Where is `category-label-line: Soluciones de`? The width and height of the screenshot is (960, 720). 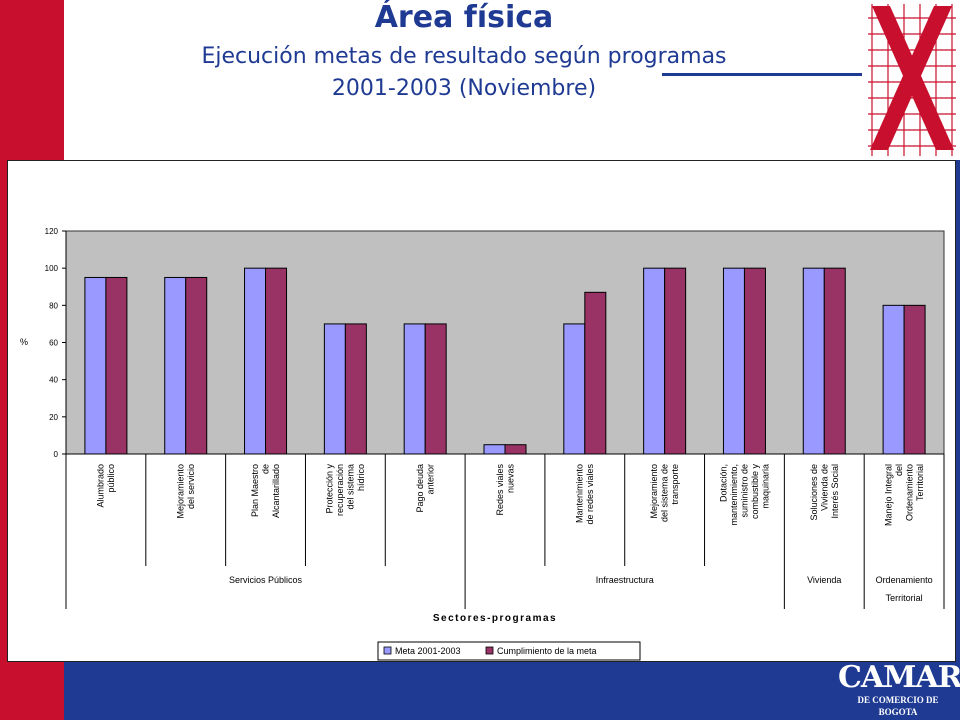 category-label-line: Soluciones de is located at coordinates (814, 492).